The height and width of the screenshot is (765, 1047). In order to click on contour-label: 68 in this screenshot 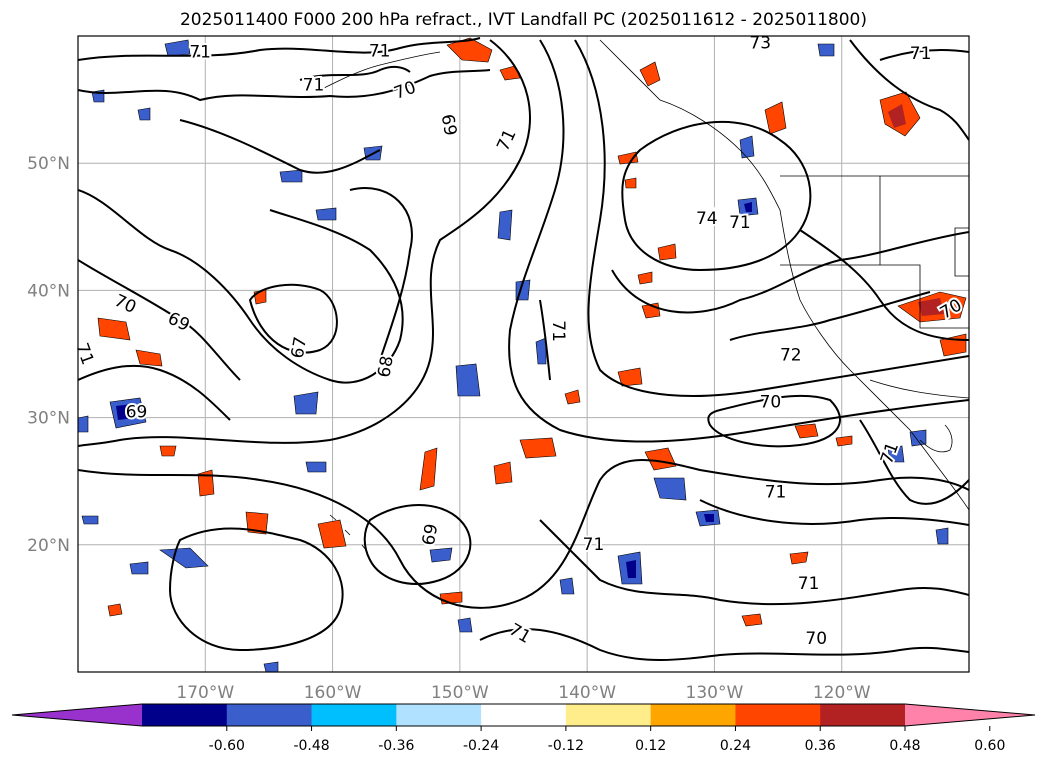, I will do `click(385, 366)`.